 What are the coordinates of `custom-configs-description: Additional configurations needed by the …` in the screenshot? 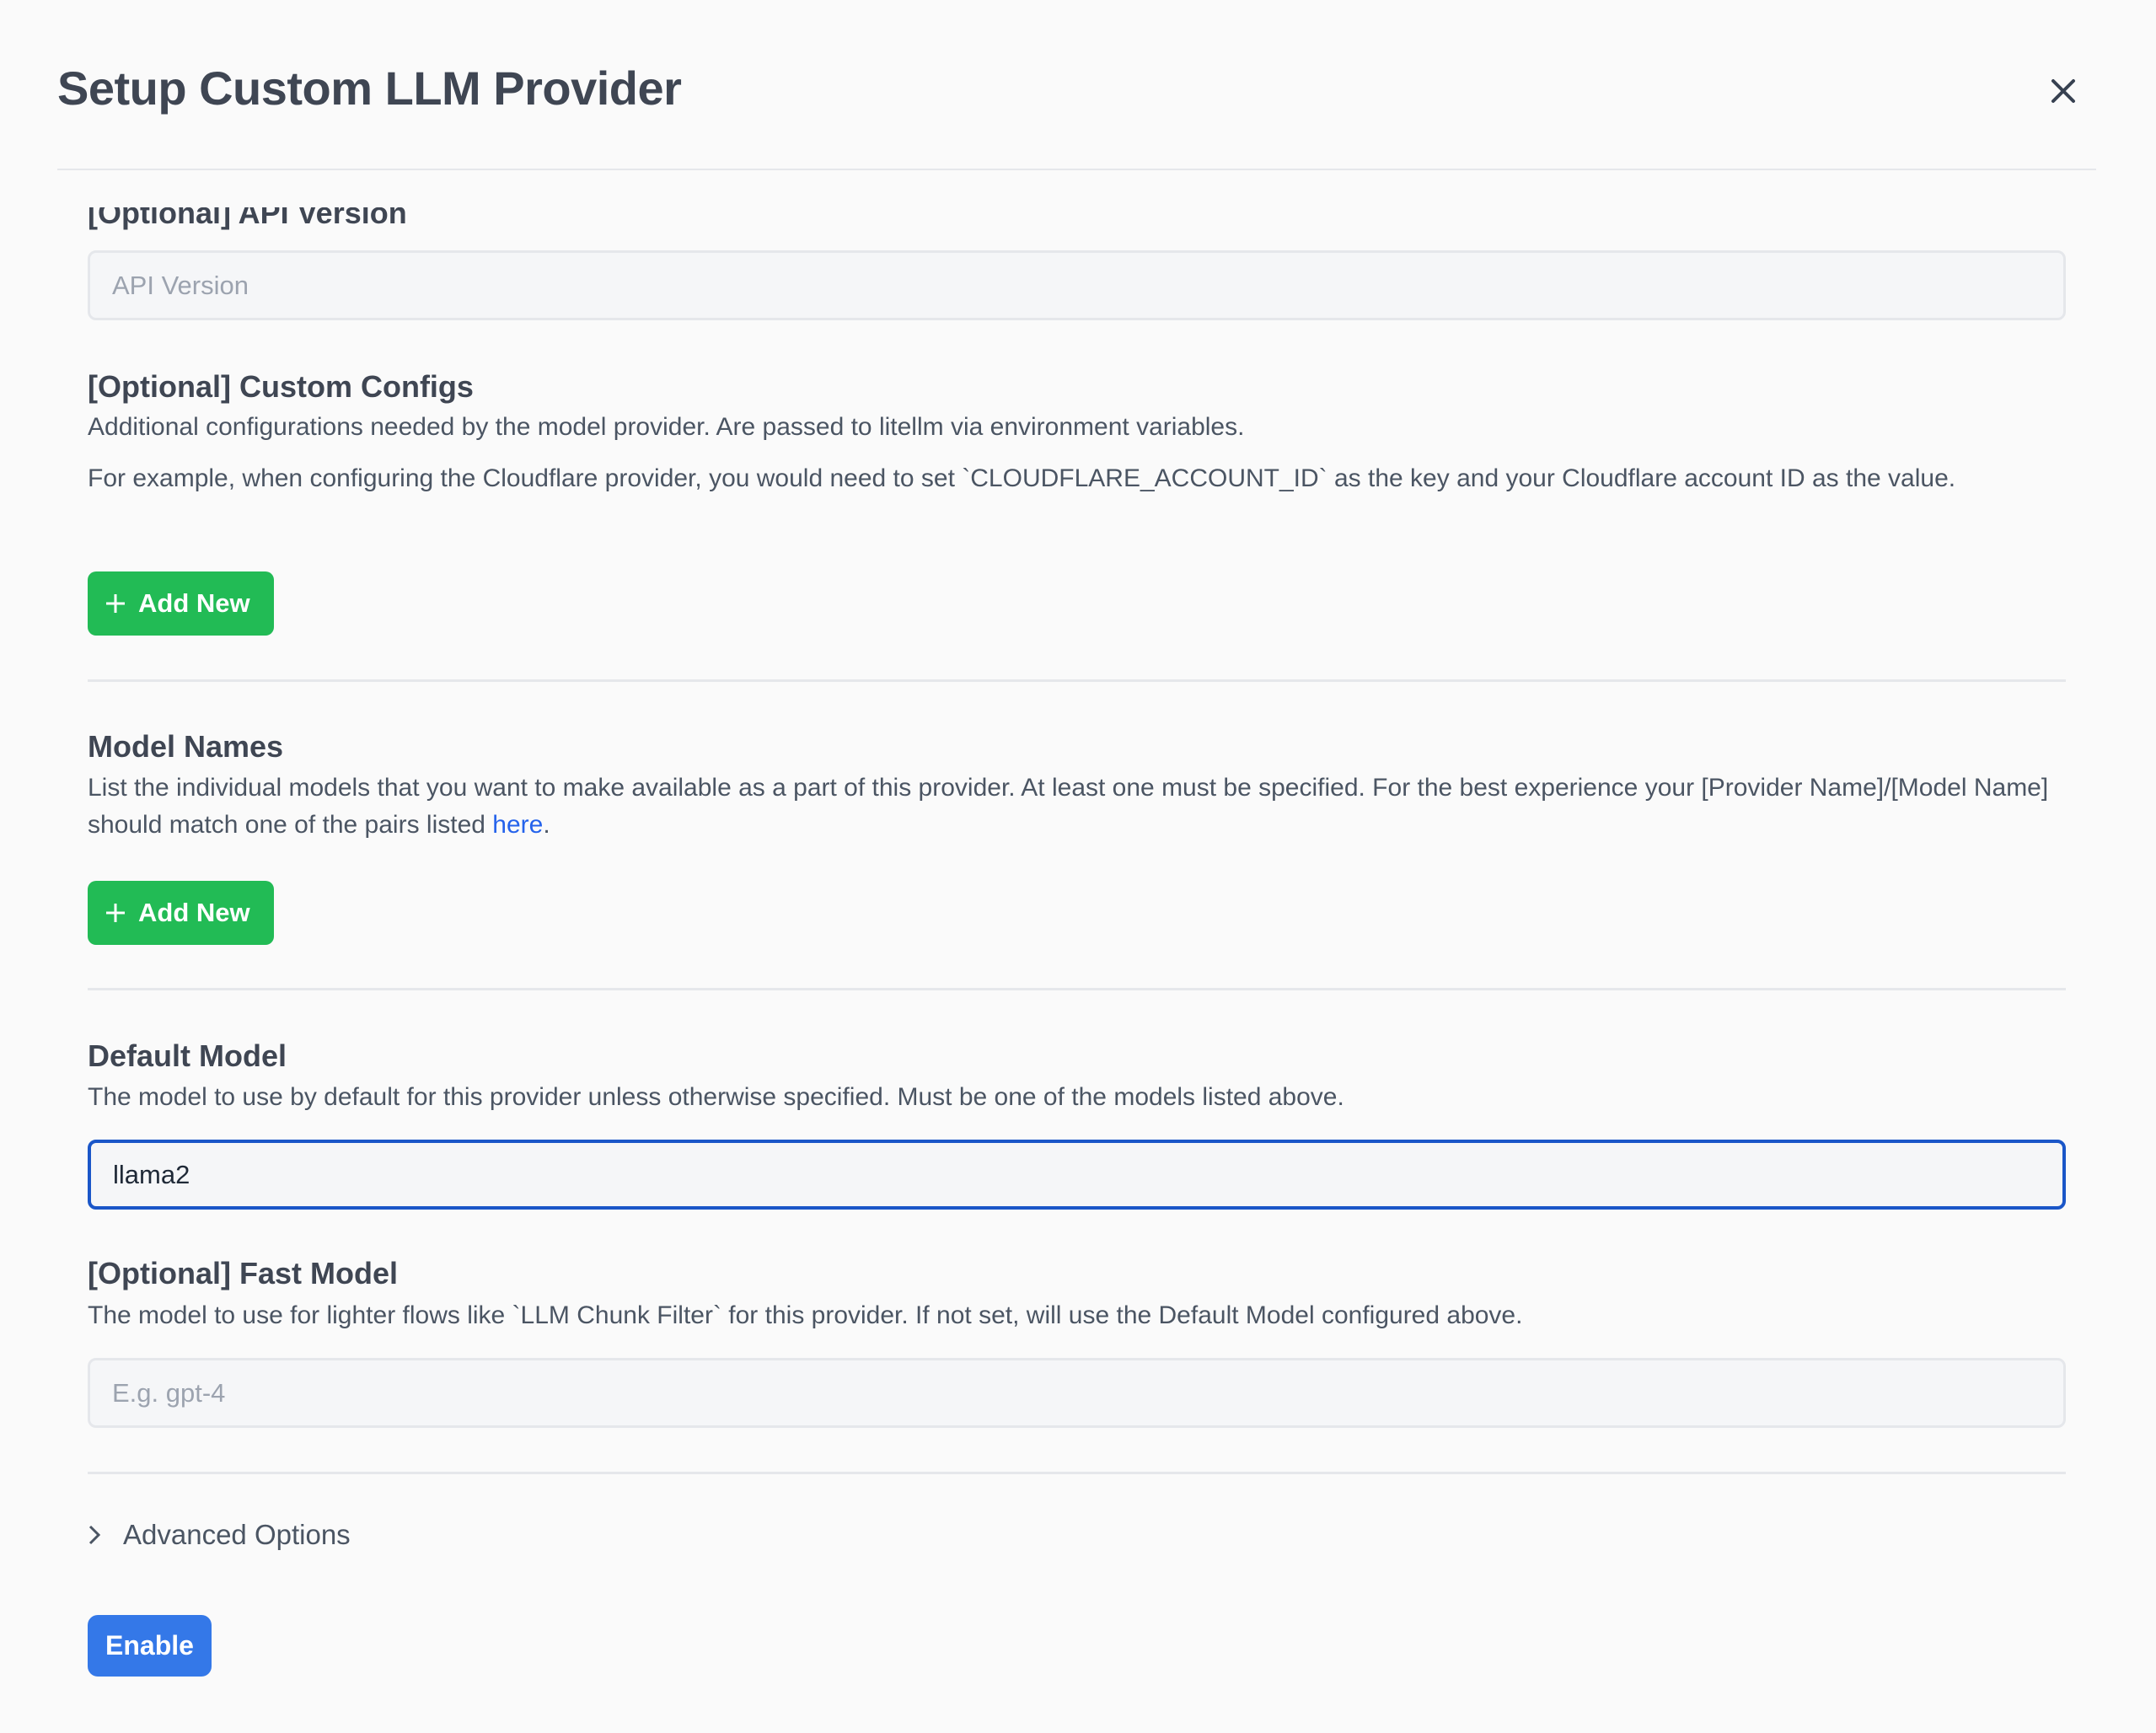 It's located at (666, 427).